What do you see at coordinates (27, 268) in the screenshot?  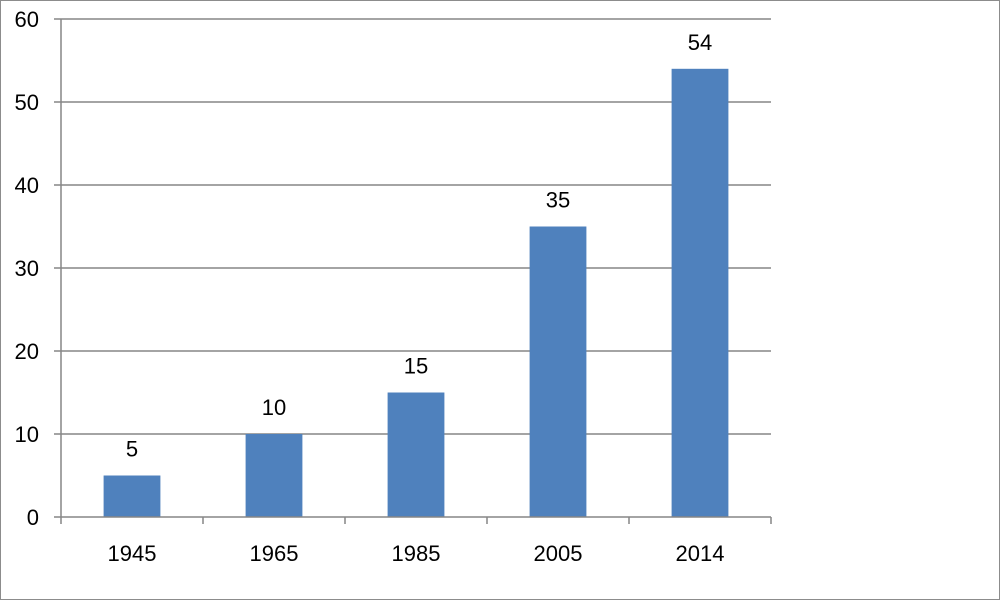 I see `y-tick-label: 30` at bounding box center [27, 268].